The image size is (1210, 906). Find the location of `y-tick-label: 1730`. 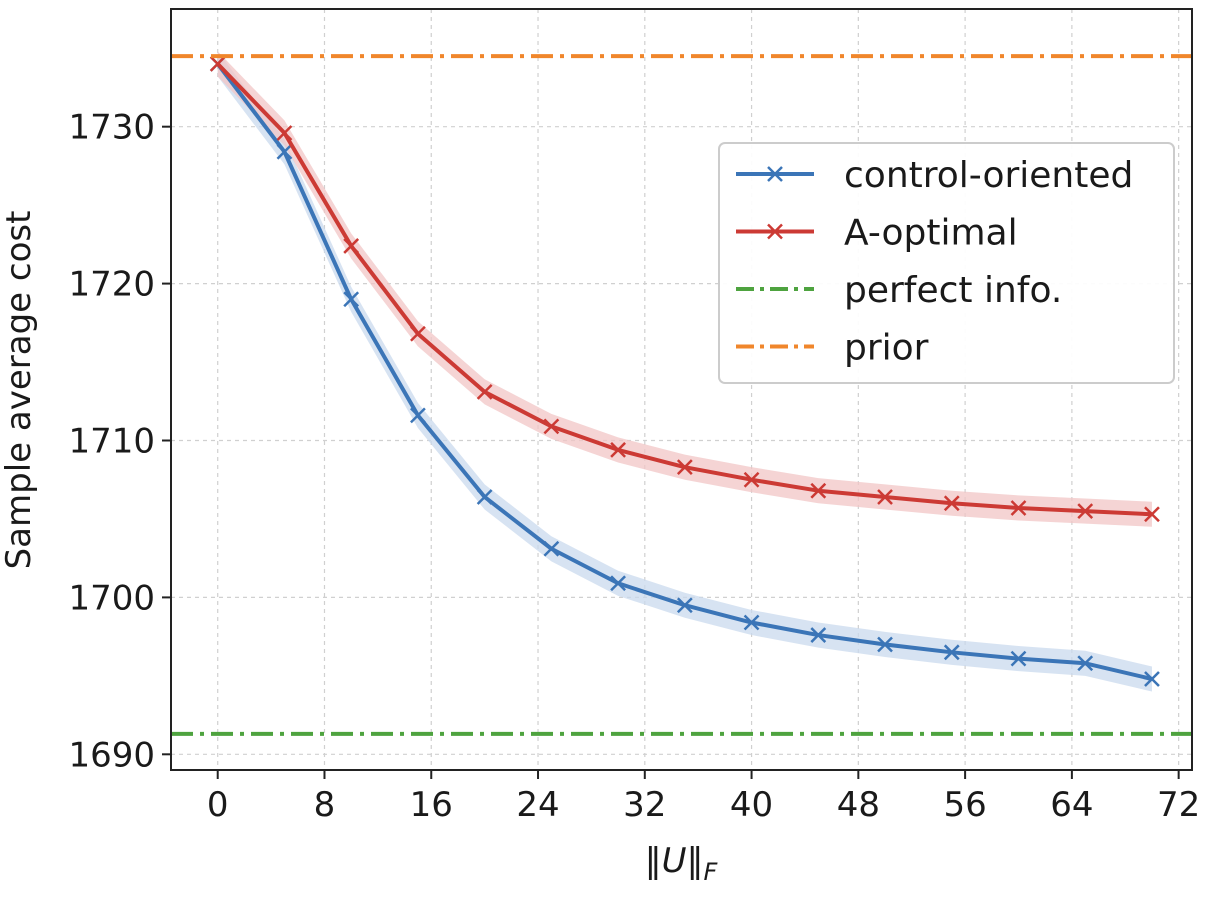

y-tick-label: 1730 is located at coordinates (111, 128).